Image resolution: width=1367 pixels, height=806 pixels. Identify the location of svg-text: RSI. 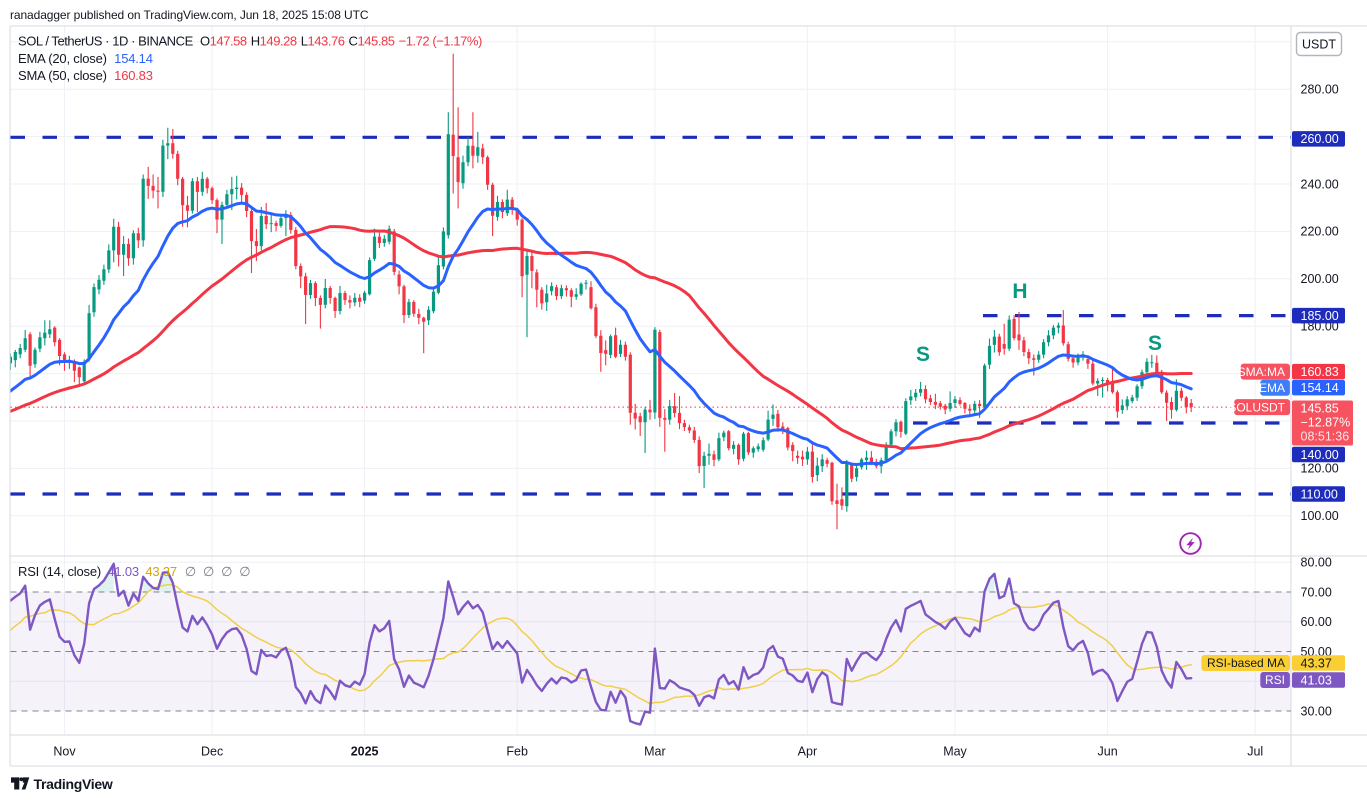
(1275, 680).